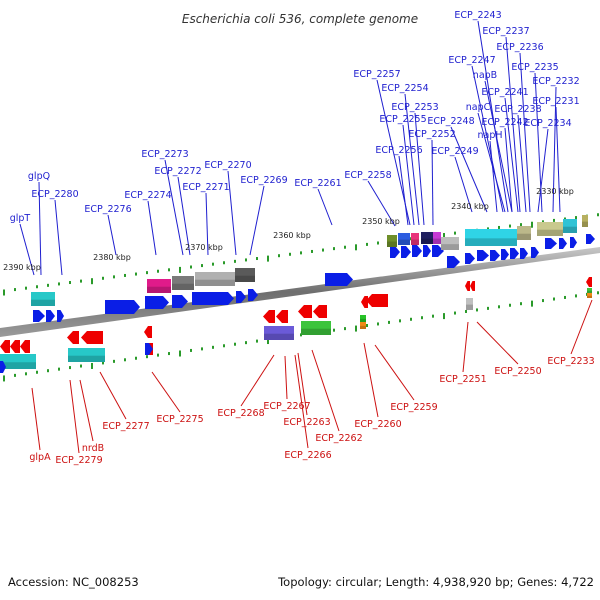  I want to click on forward-gene-label: ECP_2237, so click(505, 31).